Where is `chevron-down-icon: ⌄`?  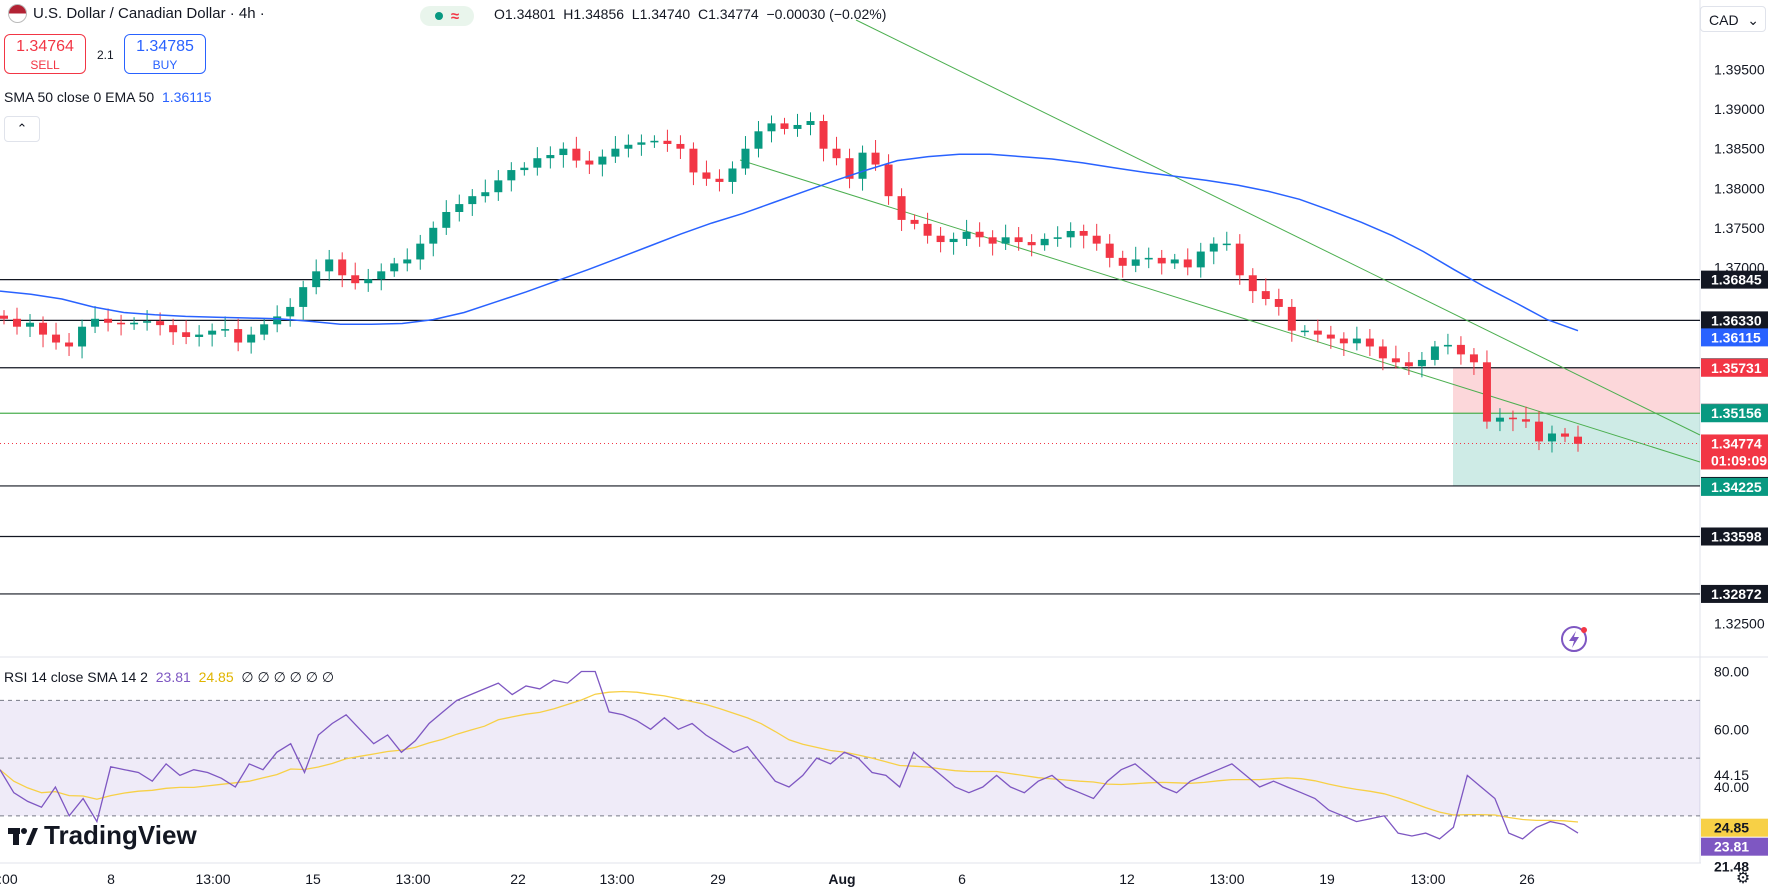 chevron-down-icon: ⌄ is located at coordinates (1753, 20).